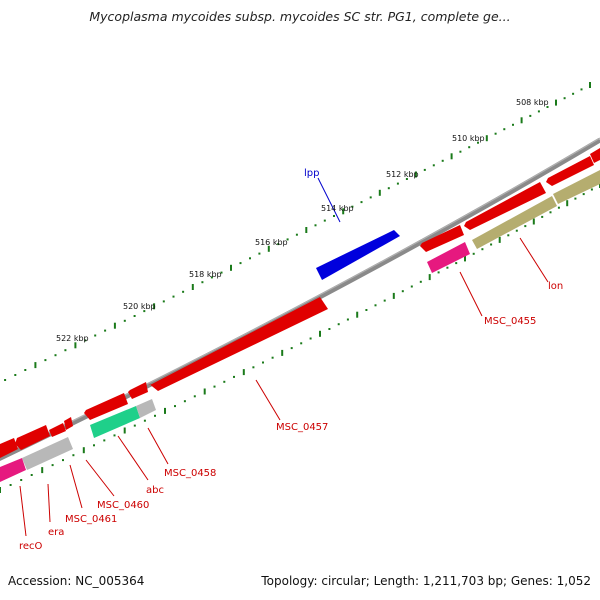 This screenshot has height=600, width=600. I want to click on gene-label-abc: abc, so click(155, 490).